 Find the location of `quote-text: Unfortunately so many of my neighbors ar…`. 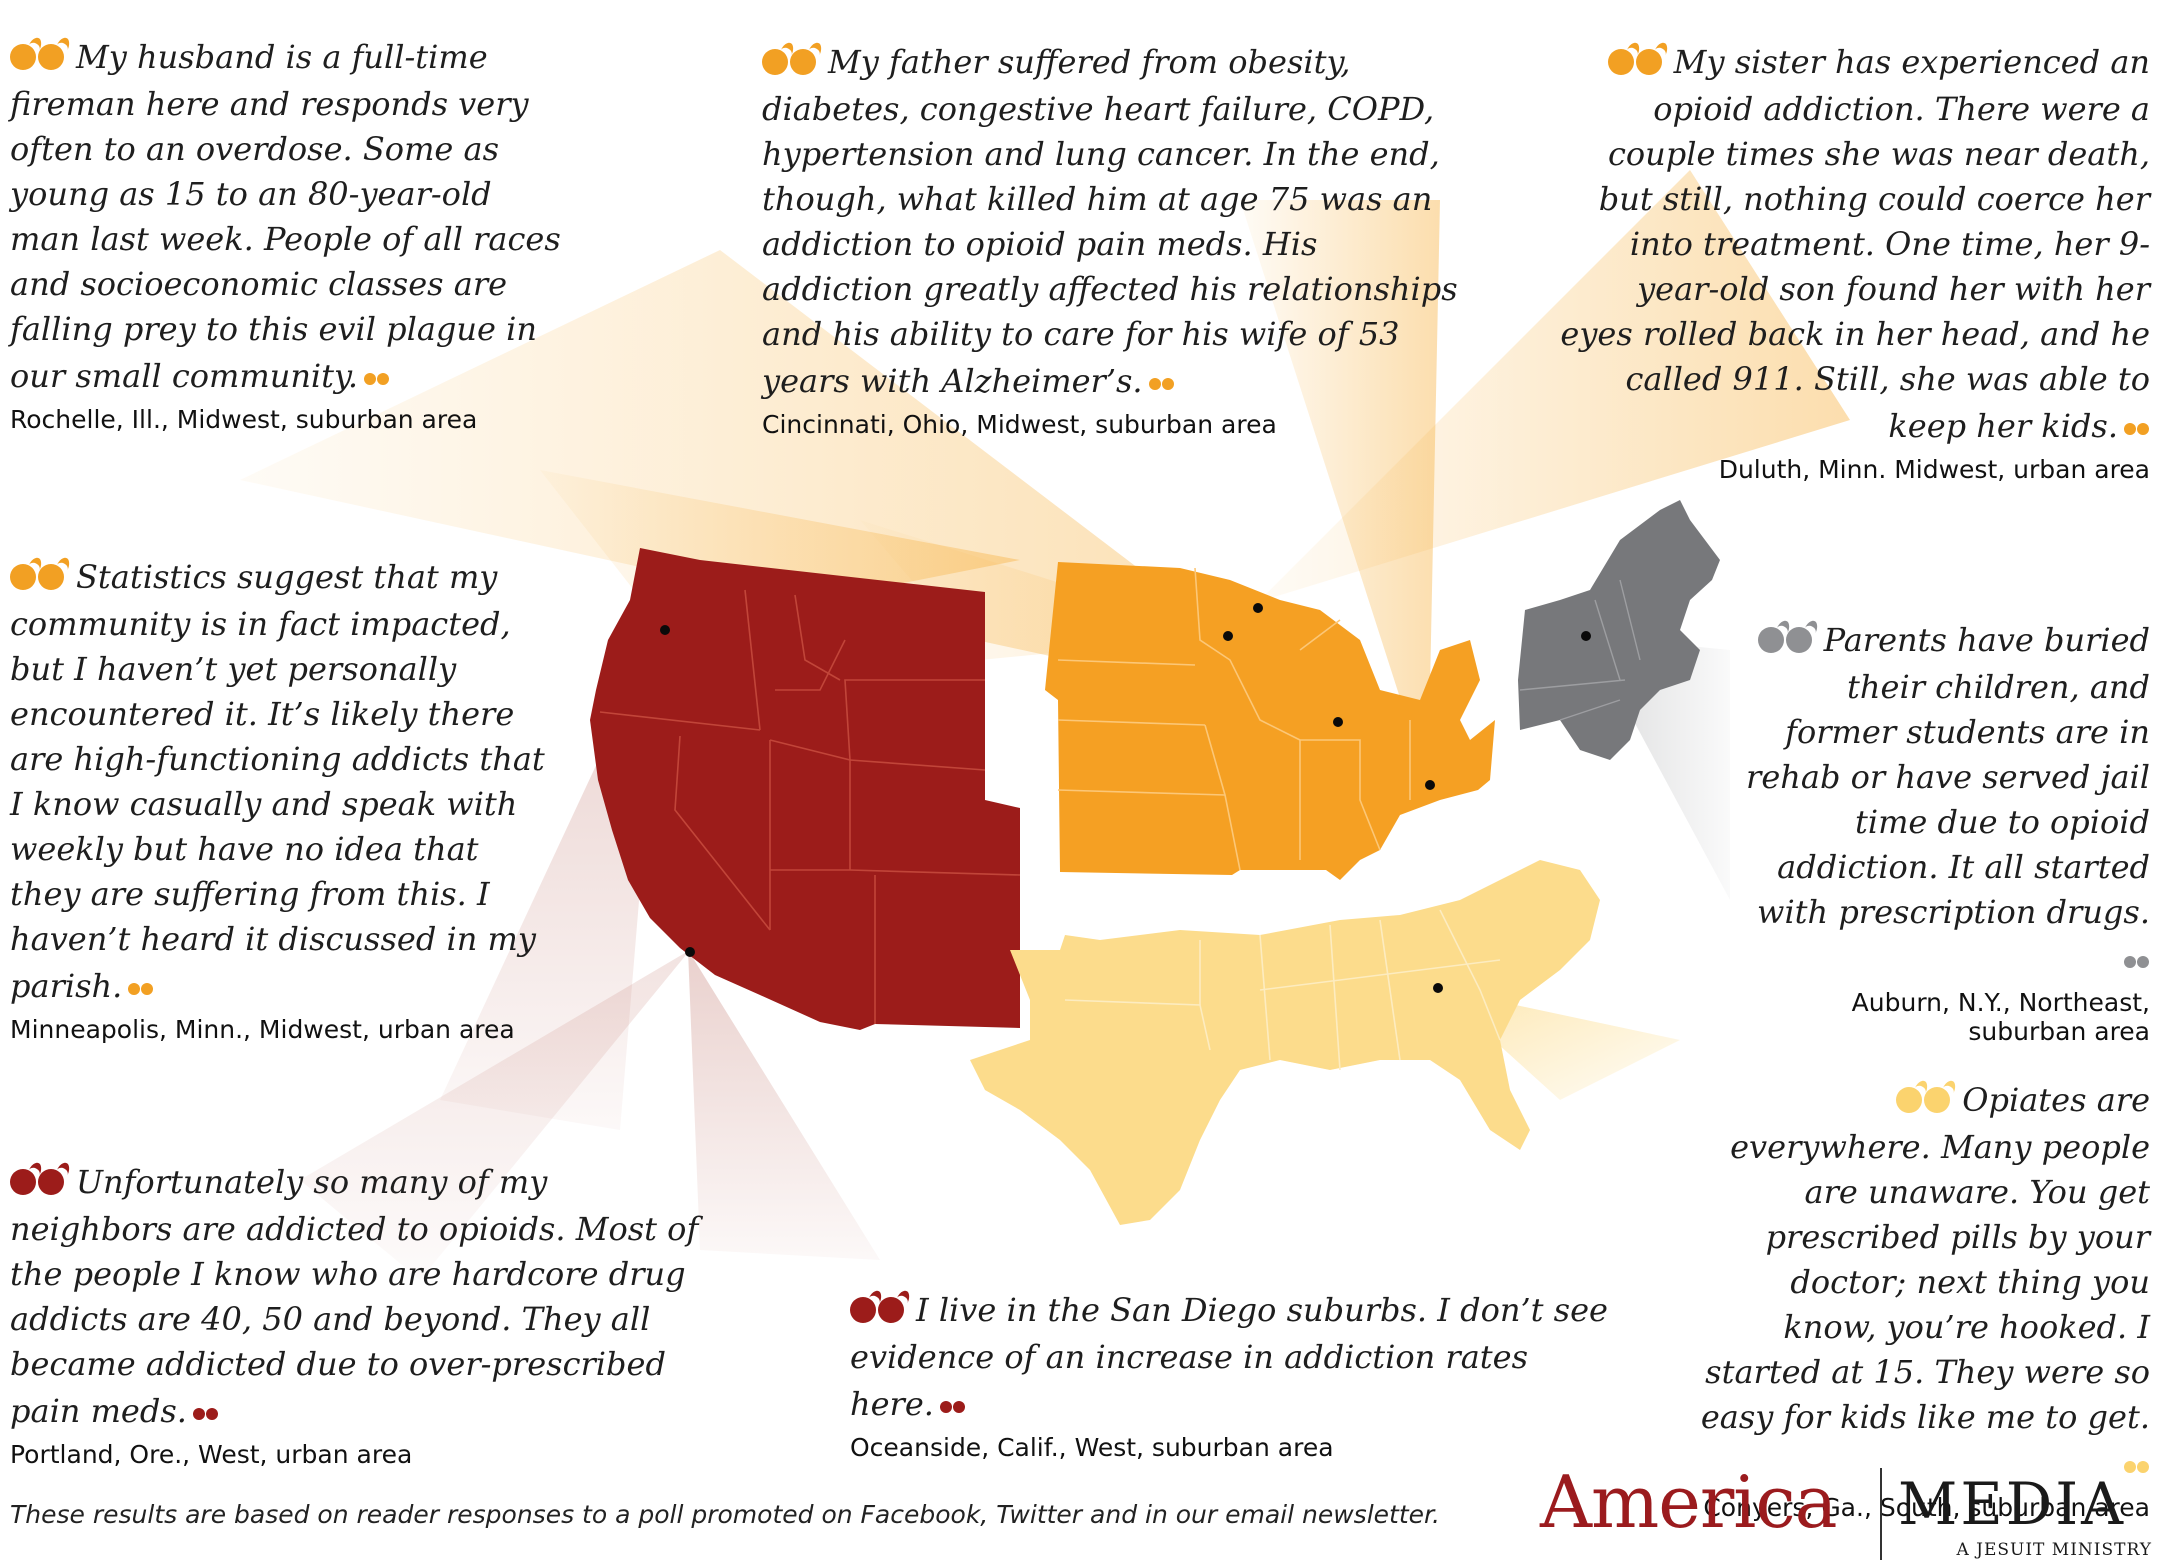

quote-text: Unfortunately so many of my neighbors ar… is located at coordinates (354, 1296).